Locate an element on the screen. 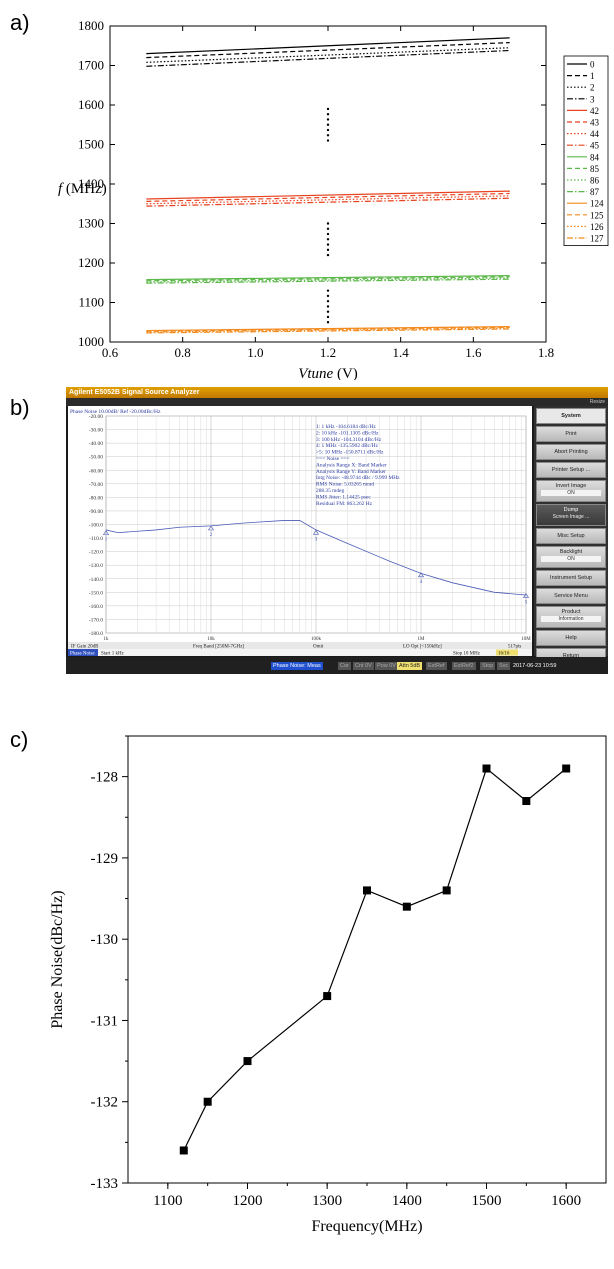 This screenshot has width=614, height=1269. marker-readout-line: 1: 1 kHz -104.6184 dBc/Hz is located at coordinates (346, 427).